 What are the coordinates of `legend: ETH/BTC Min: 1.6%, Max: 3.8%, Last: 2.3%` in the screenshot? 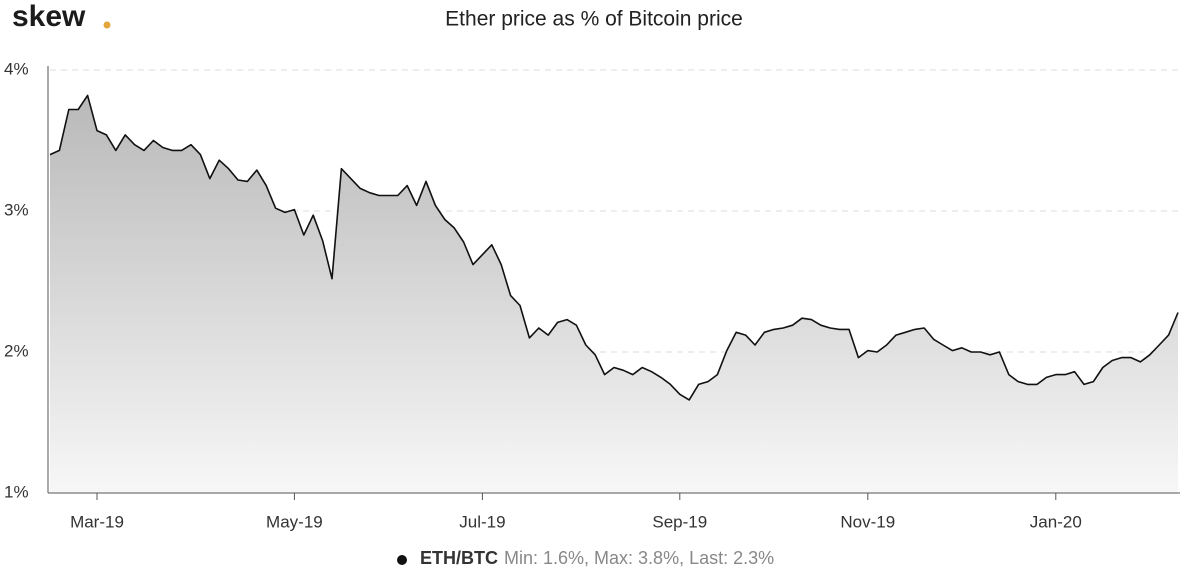 It's located at (597, 558).